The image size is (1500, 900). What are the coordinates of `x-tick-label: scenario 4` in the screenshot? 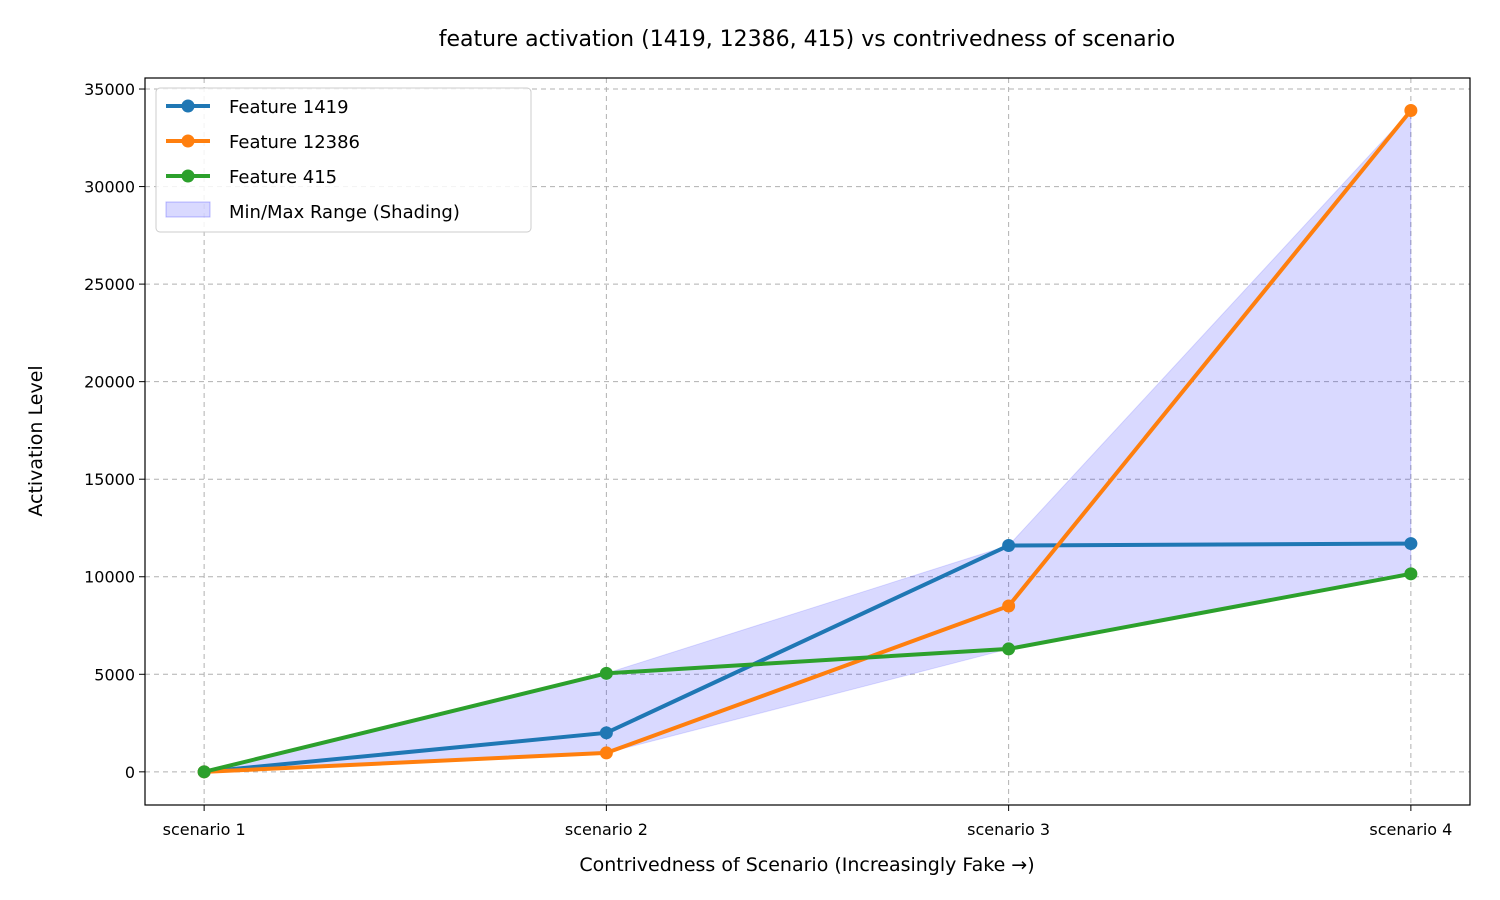 It's located at (1410, 829).